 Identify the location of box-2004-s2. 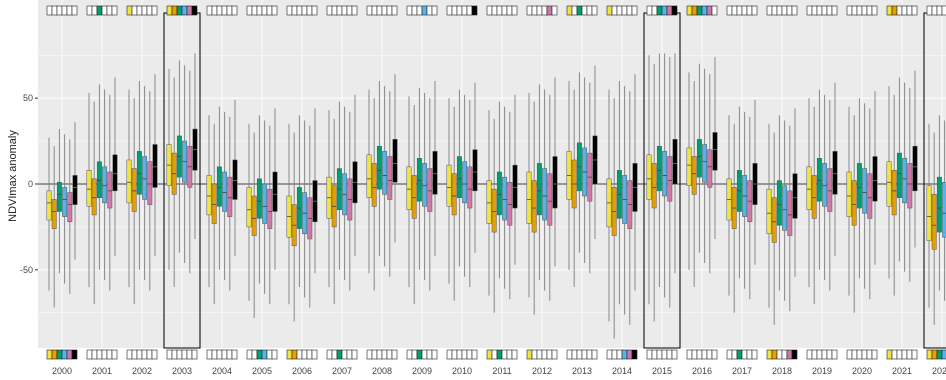
(214, 203).